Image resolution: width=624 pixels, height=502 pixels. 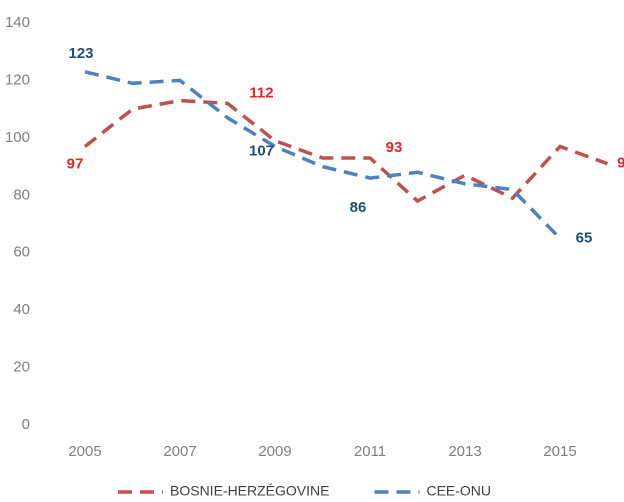 I want to click on data-label: 65, so click(x=584, y=237).